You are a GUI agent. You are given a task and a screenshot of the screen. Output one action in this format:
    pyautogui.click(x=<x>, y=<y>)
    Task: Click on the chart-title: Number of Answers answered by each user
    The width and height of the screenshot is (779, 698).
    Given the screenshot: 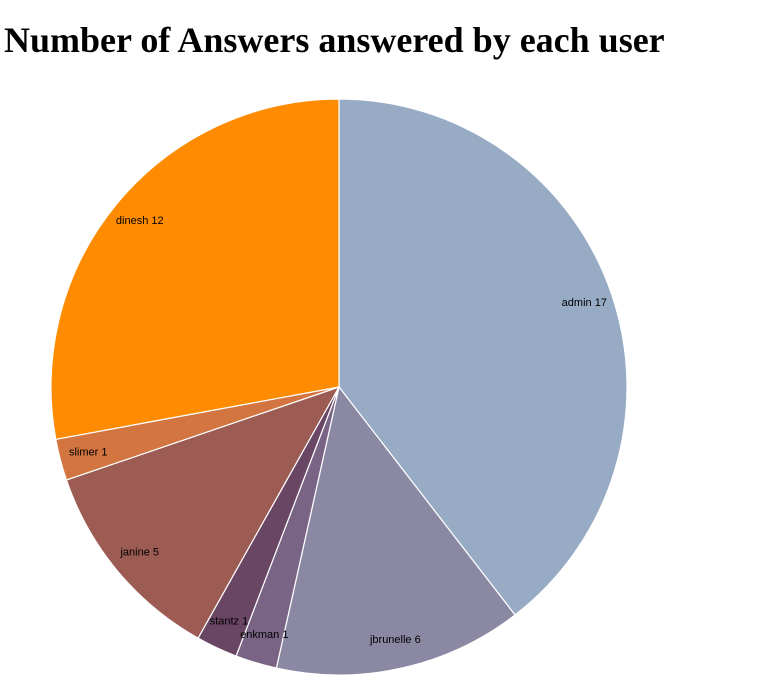 What is the action you would take?
    pyautogui.click(x=334, y=40)
    